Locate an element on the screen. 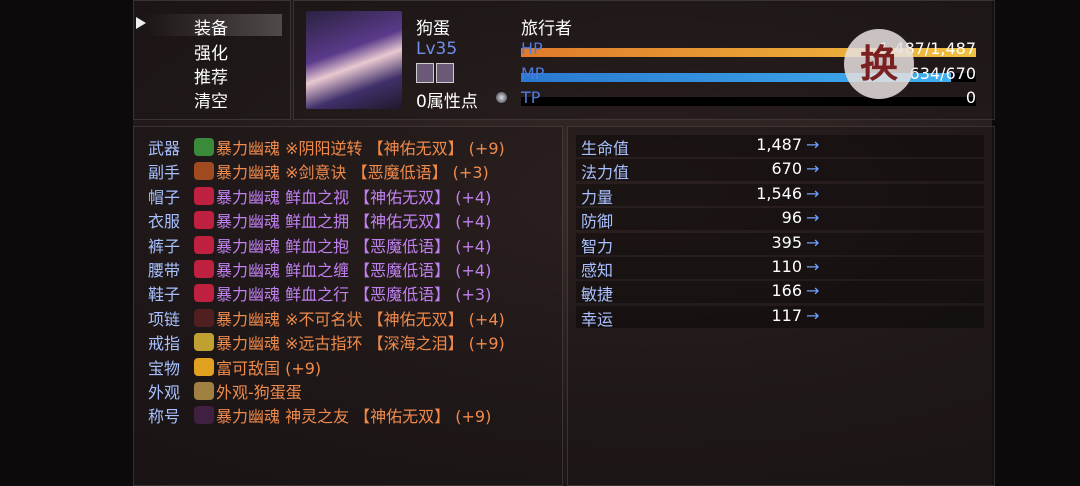 This screenshot has height=486, width=1080. tp-value: 0 is located at coordinates (970, 97).